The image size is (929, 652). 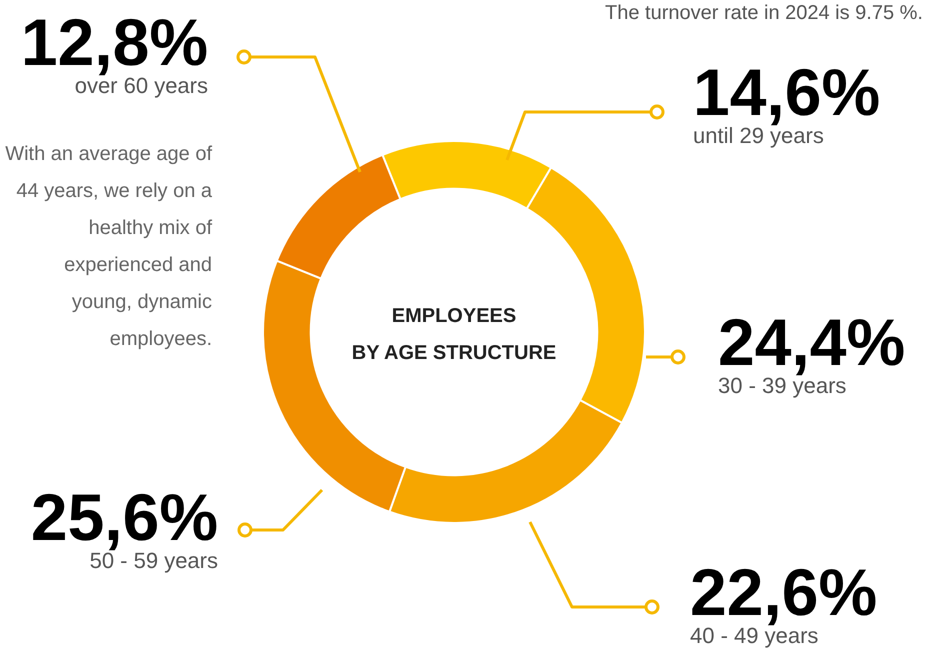 I want to click on data-label: 22,6%, so click(x=784, y=592).